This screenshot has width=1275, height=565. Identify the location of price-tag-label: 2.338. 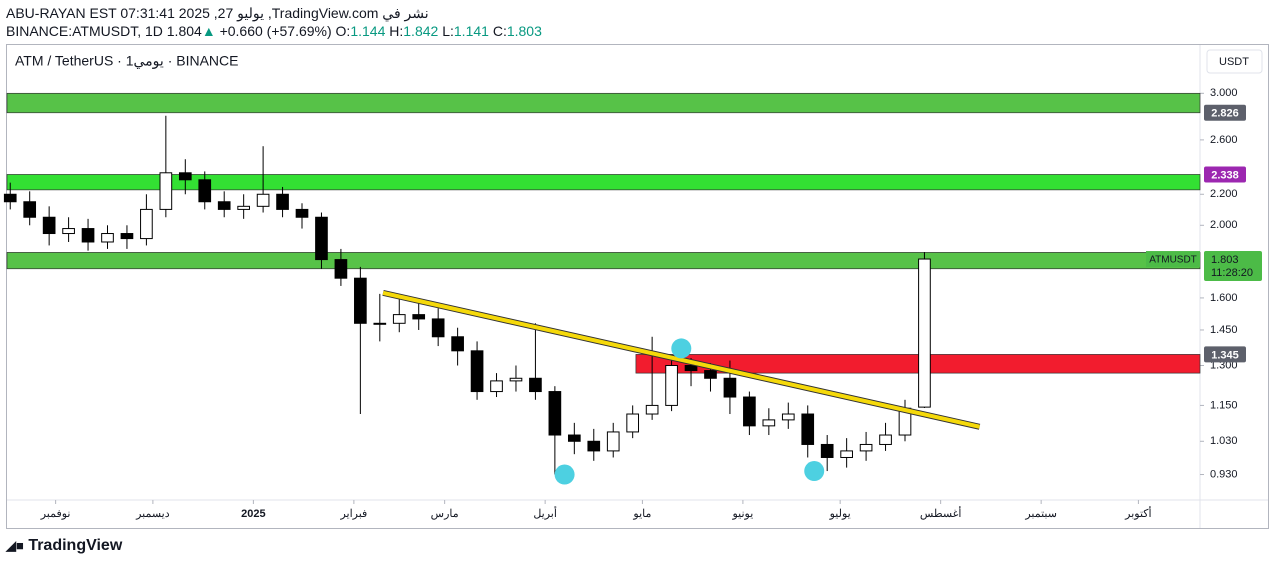
(1225, 175).